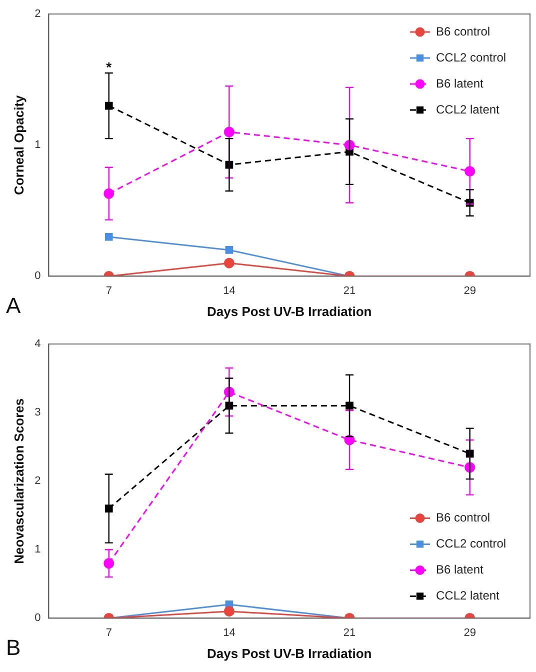  What do you see at coordinates (18, 481) in the screenshot?
I see `y-axis-title: Neovascularization Scores` at bounding box center [18, 481].